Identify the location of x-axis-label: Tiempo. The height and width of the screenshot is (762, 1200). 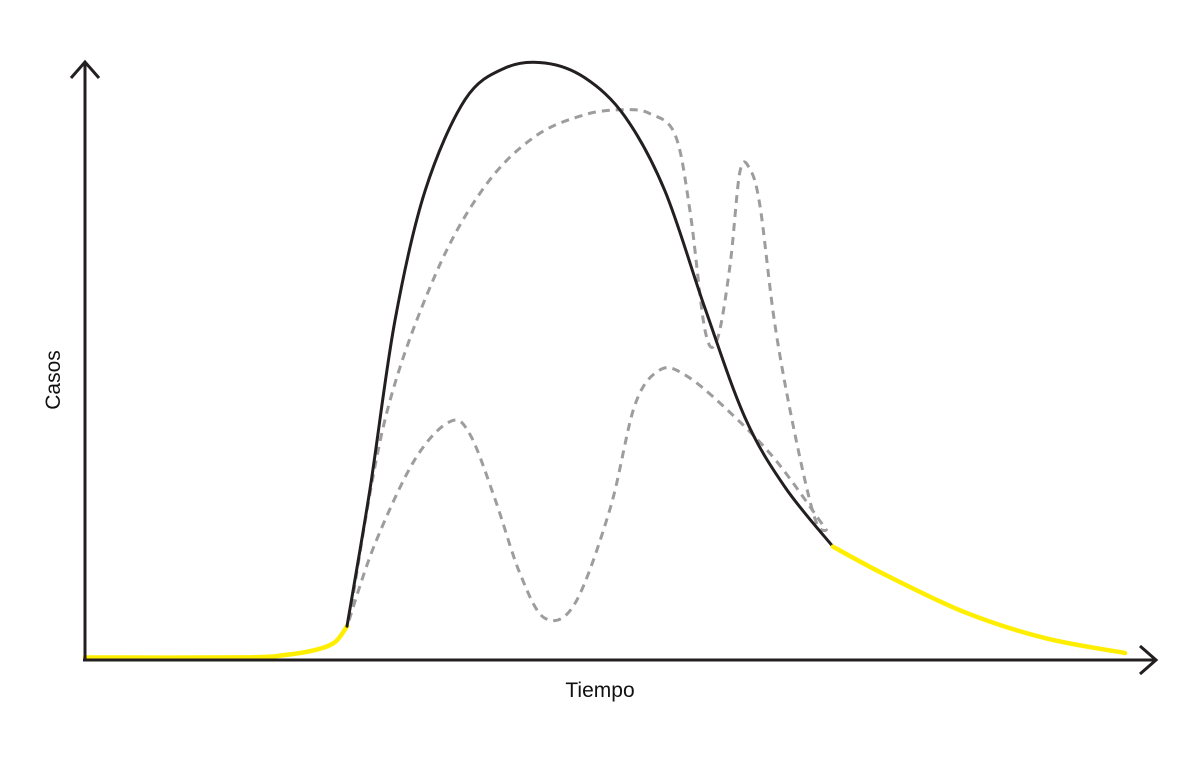
(599, 690).